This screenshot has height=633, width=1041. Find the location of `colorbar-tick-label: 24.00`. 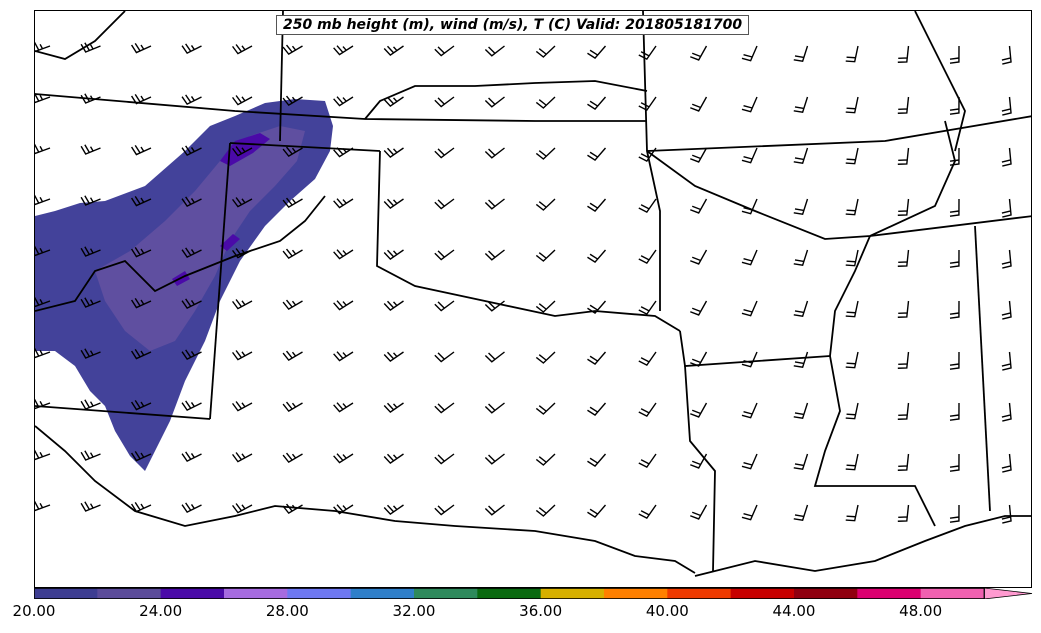

colorbar-tick-label: 24.00 is located at coordinates (161, 611).